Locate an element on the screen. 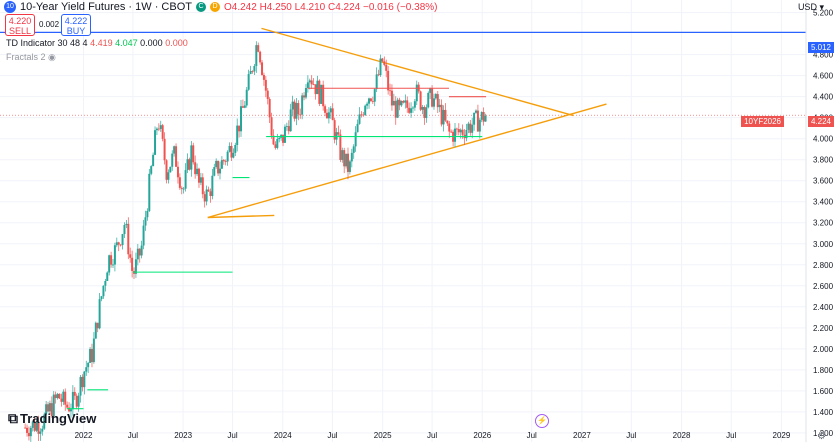 This screenshot has height=442, width=836. gear-icon: ⚙ is located at coordinates (821, 436).